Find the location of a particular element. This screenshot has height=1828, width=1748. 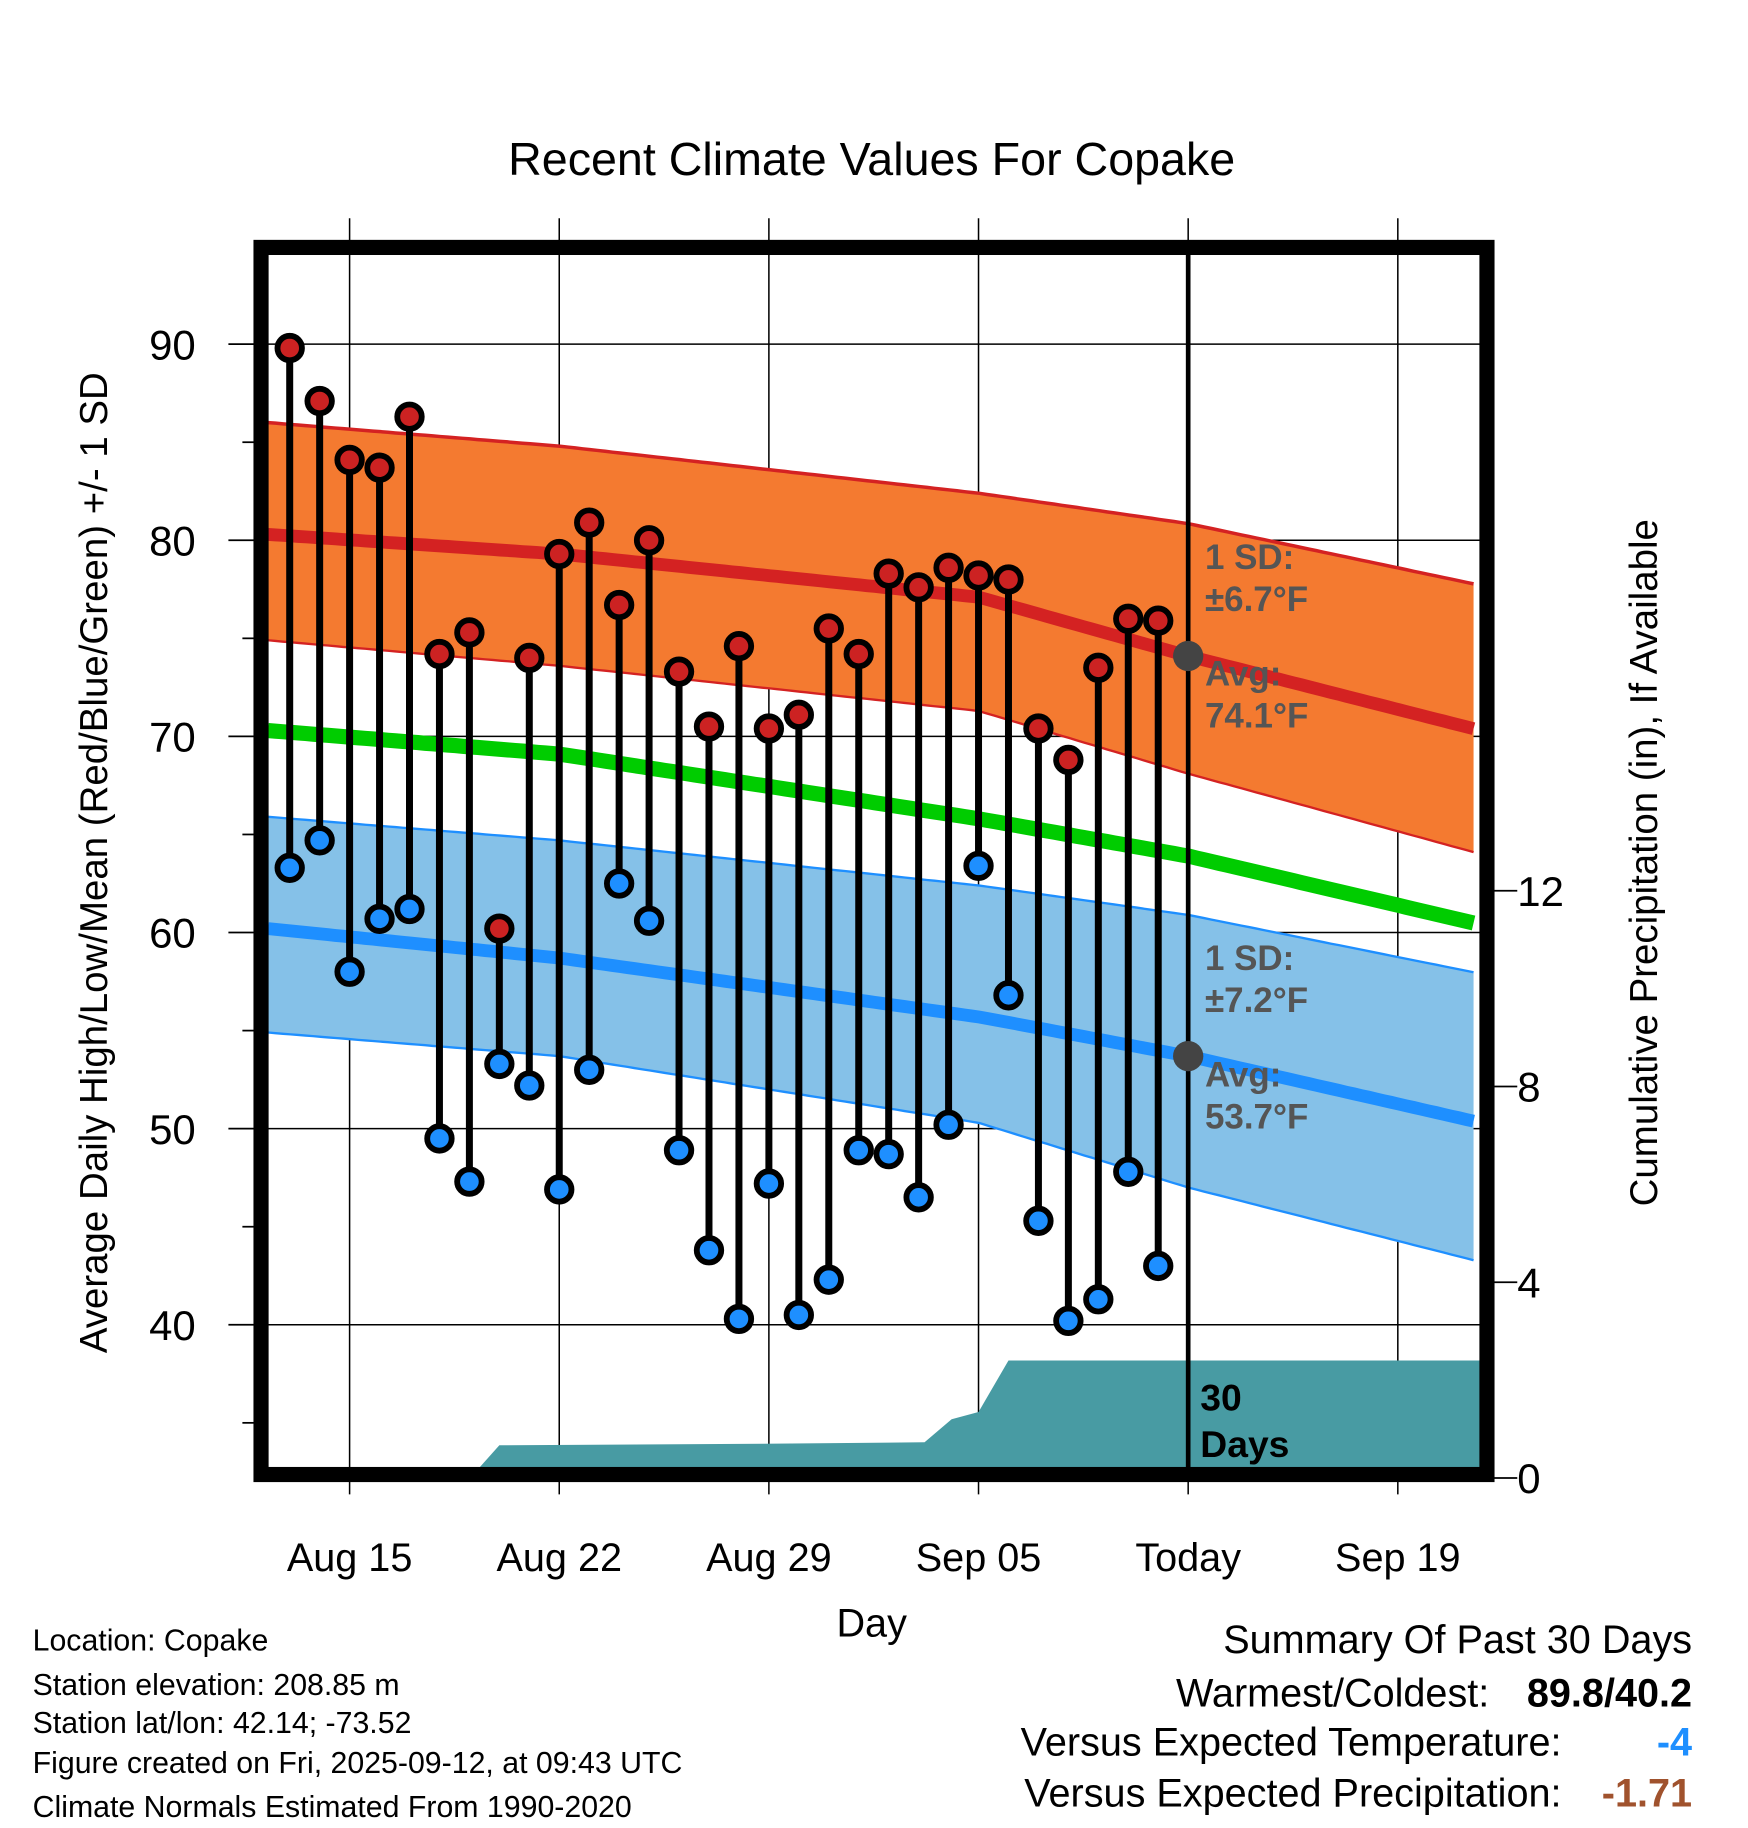

high-sd-label: 1 SD: is located at coordinates (1249, 557).